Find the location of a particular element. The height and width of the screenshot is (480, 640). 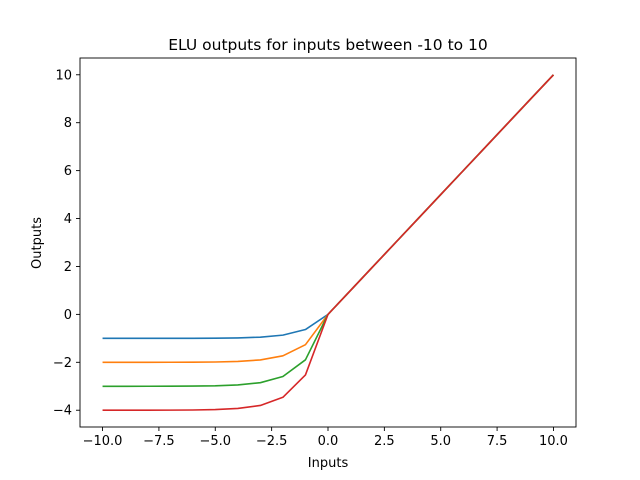

x-tick-label: −5.0 is located at coordinates (215, 441).